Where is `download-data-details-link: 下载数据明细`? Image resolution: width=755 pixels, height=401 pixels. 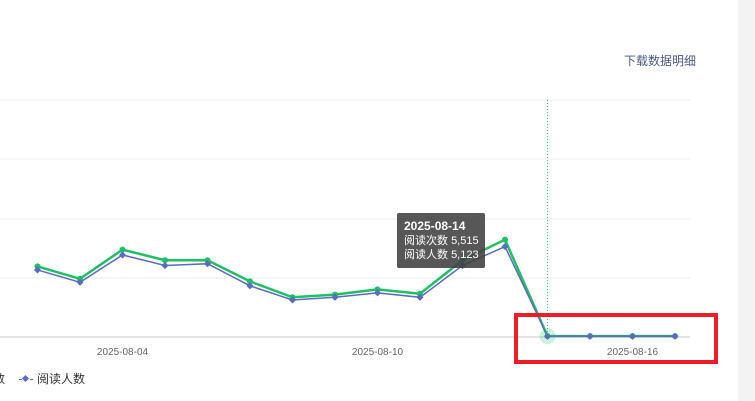
download-data-details-link: 下载数据明细 is located at coordinates (660, 61).